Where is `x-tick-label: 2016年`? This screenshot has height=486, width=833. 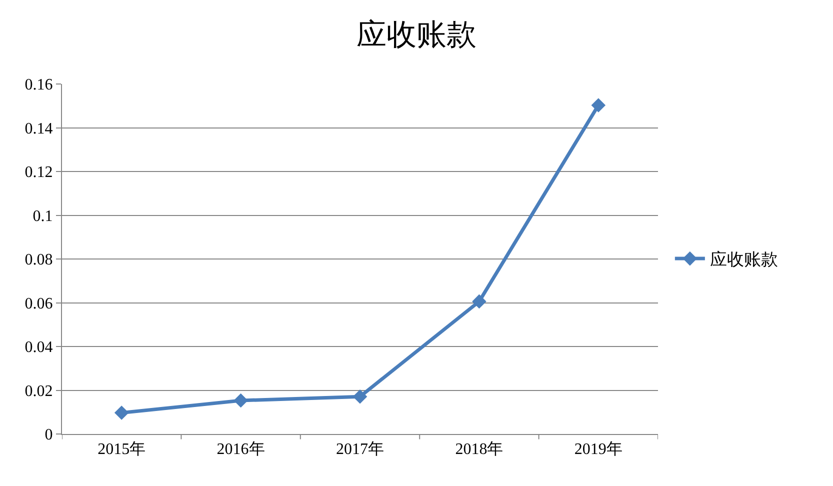
x-tick-label: 2016年 is located at coordinates (240, 449).